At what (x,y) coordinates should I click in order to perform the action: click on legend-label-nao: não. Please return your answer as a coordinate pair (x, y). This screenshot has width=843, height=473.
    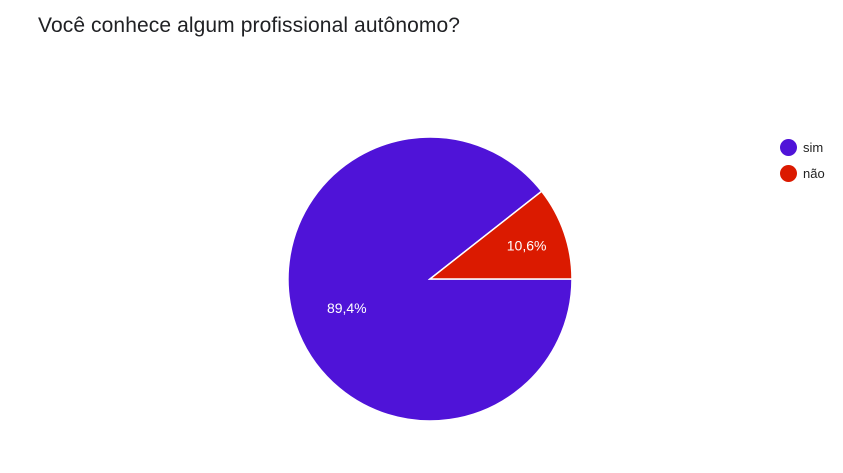
    Looking at the image, I should click on (814, 173).